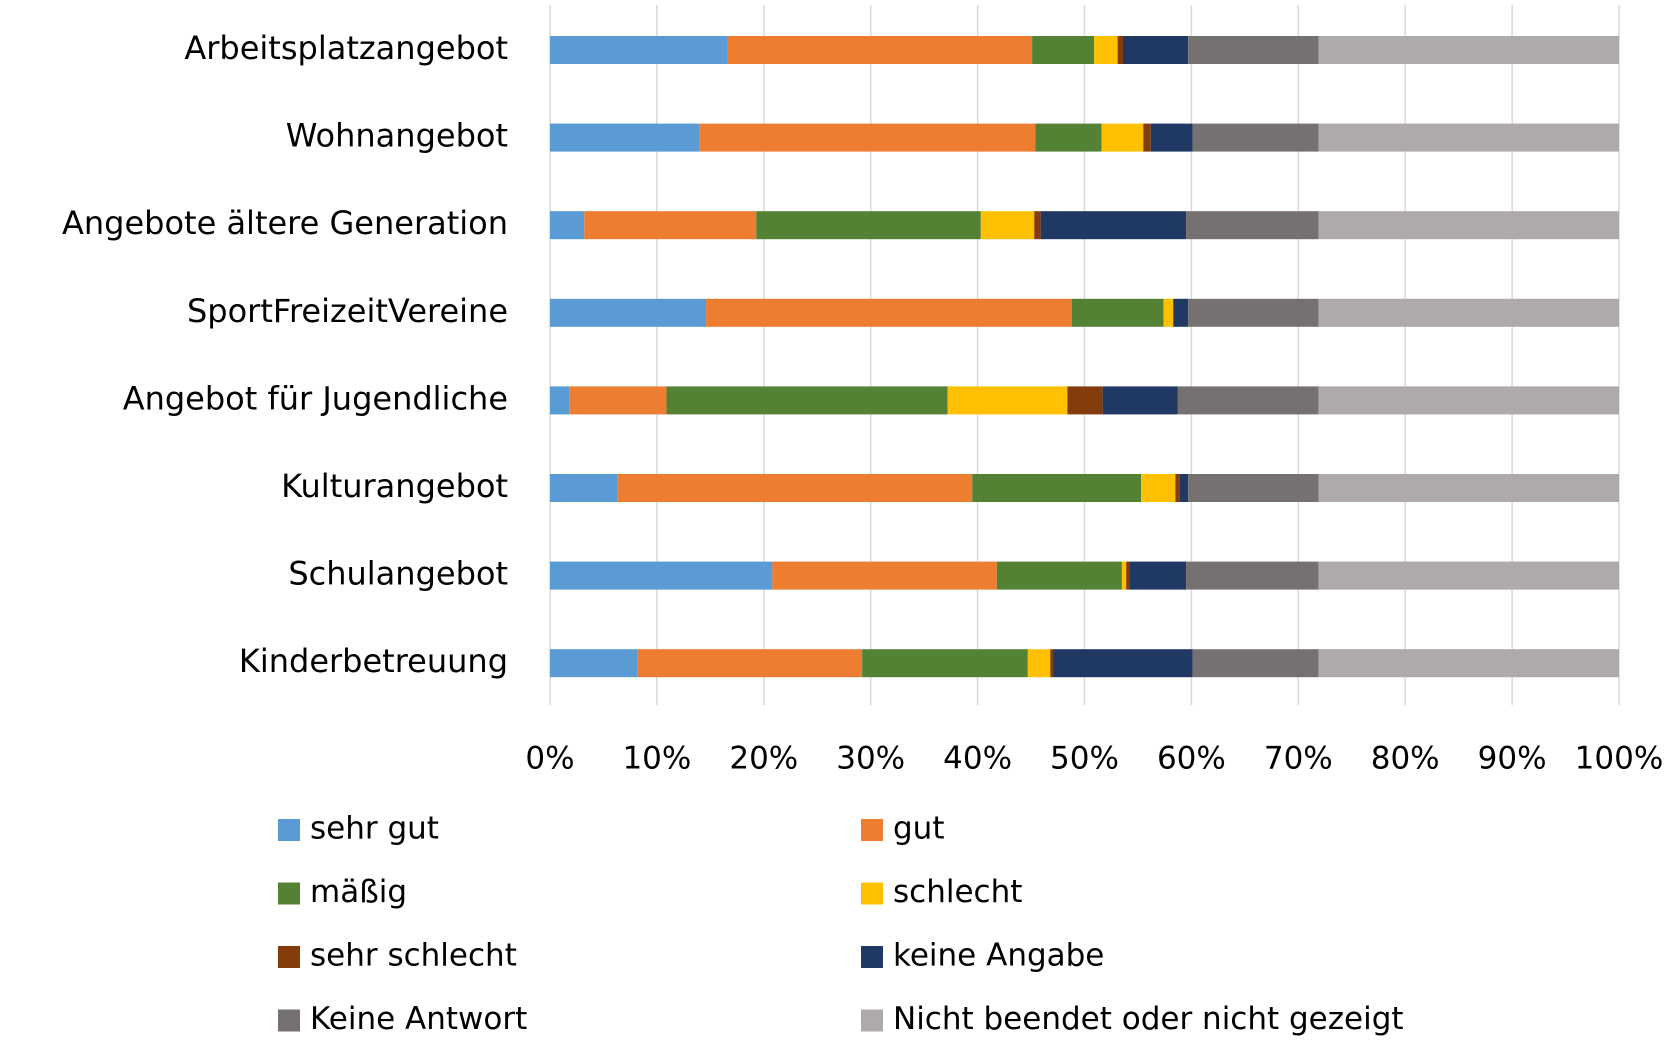 Image resolution: width=1673 pixels, height=1053 pixels. What do you see at coordinates (397, 136) in the screenshot?
I see `y-tick-label: Wohnangebot` at bounding box center [397, 136].